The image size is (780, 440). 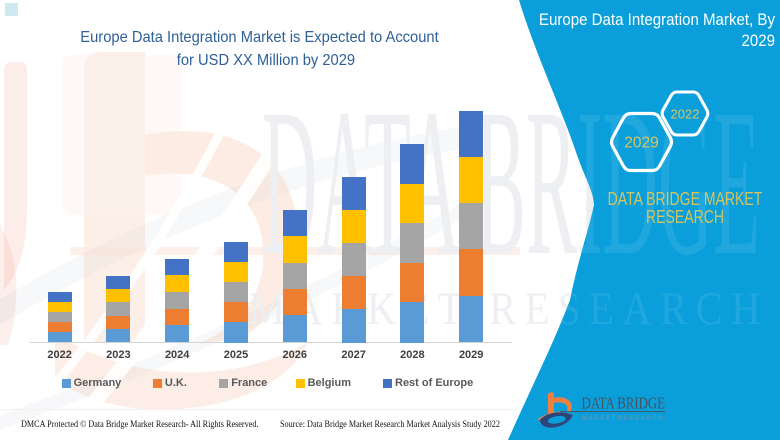 What do you see at coordinates (685, 114) in the screenshot?
I see `svg-text: 2022` at bounding box center [685, 114].